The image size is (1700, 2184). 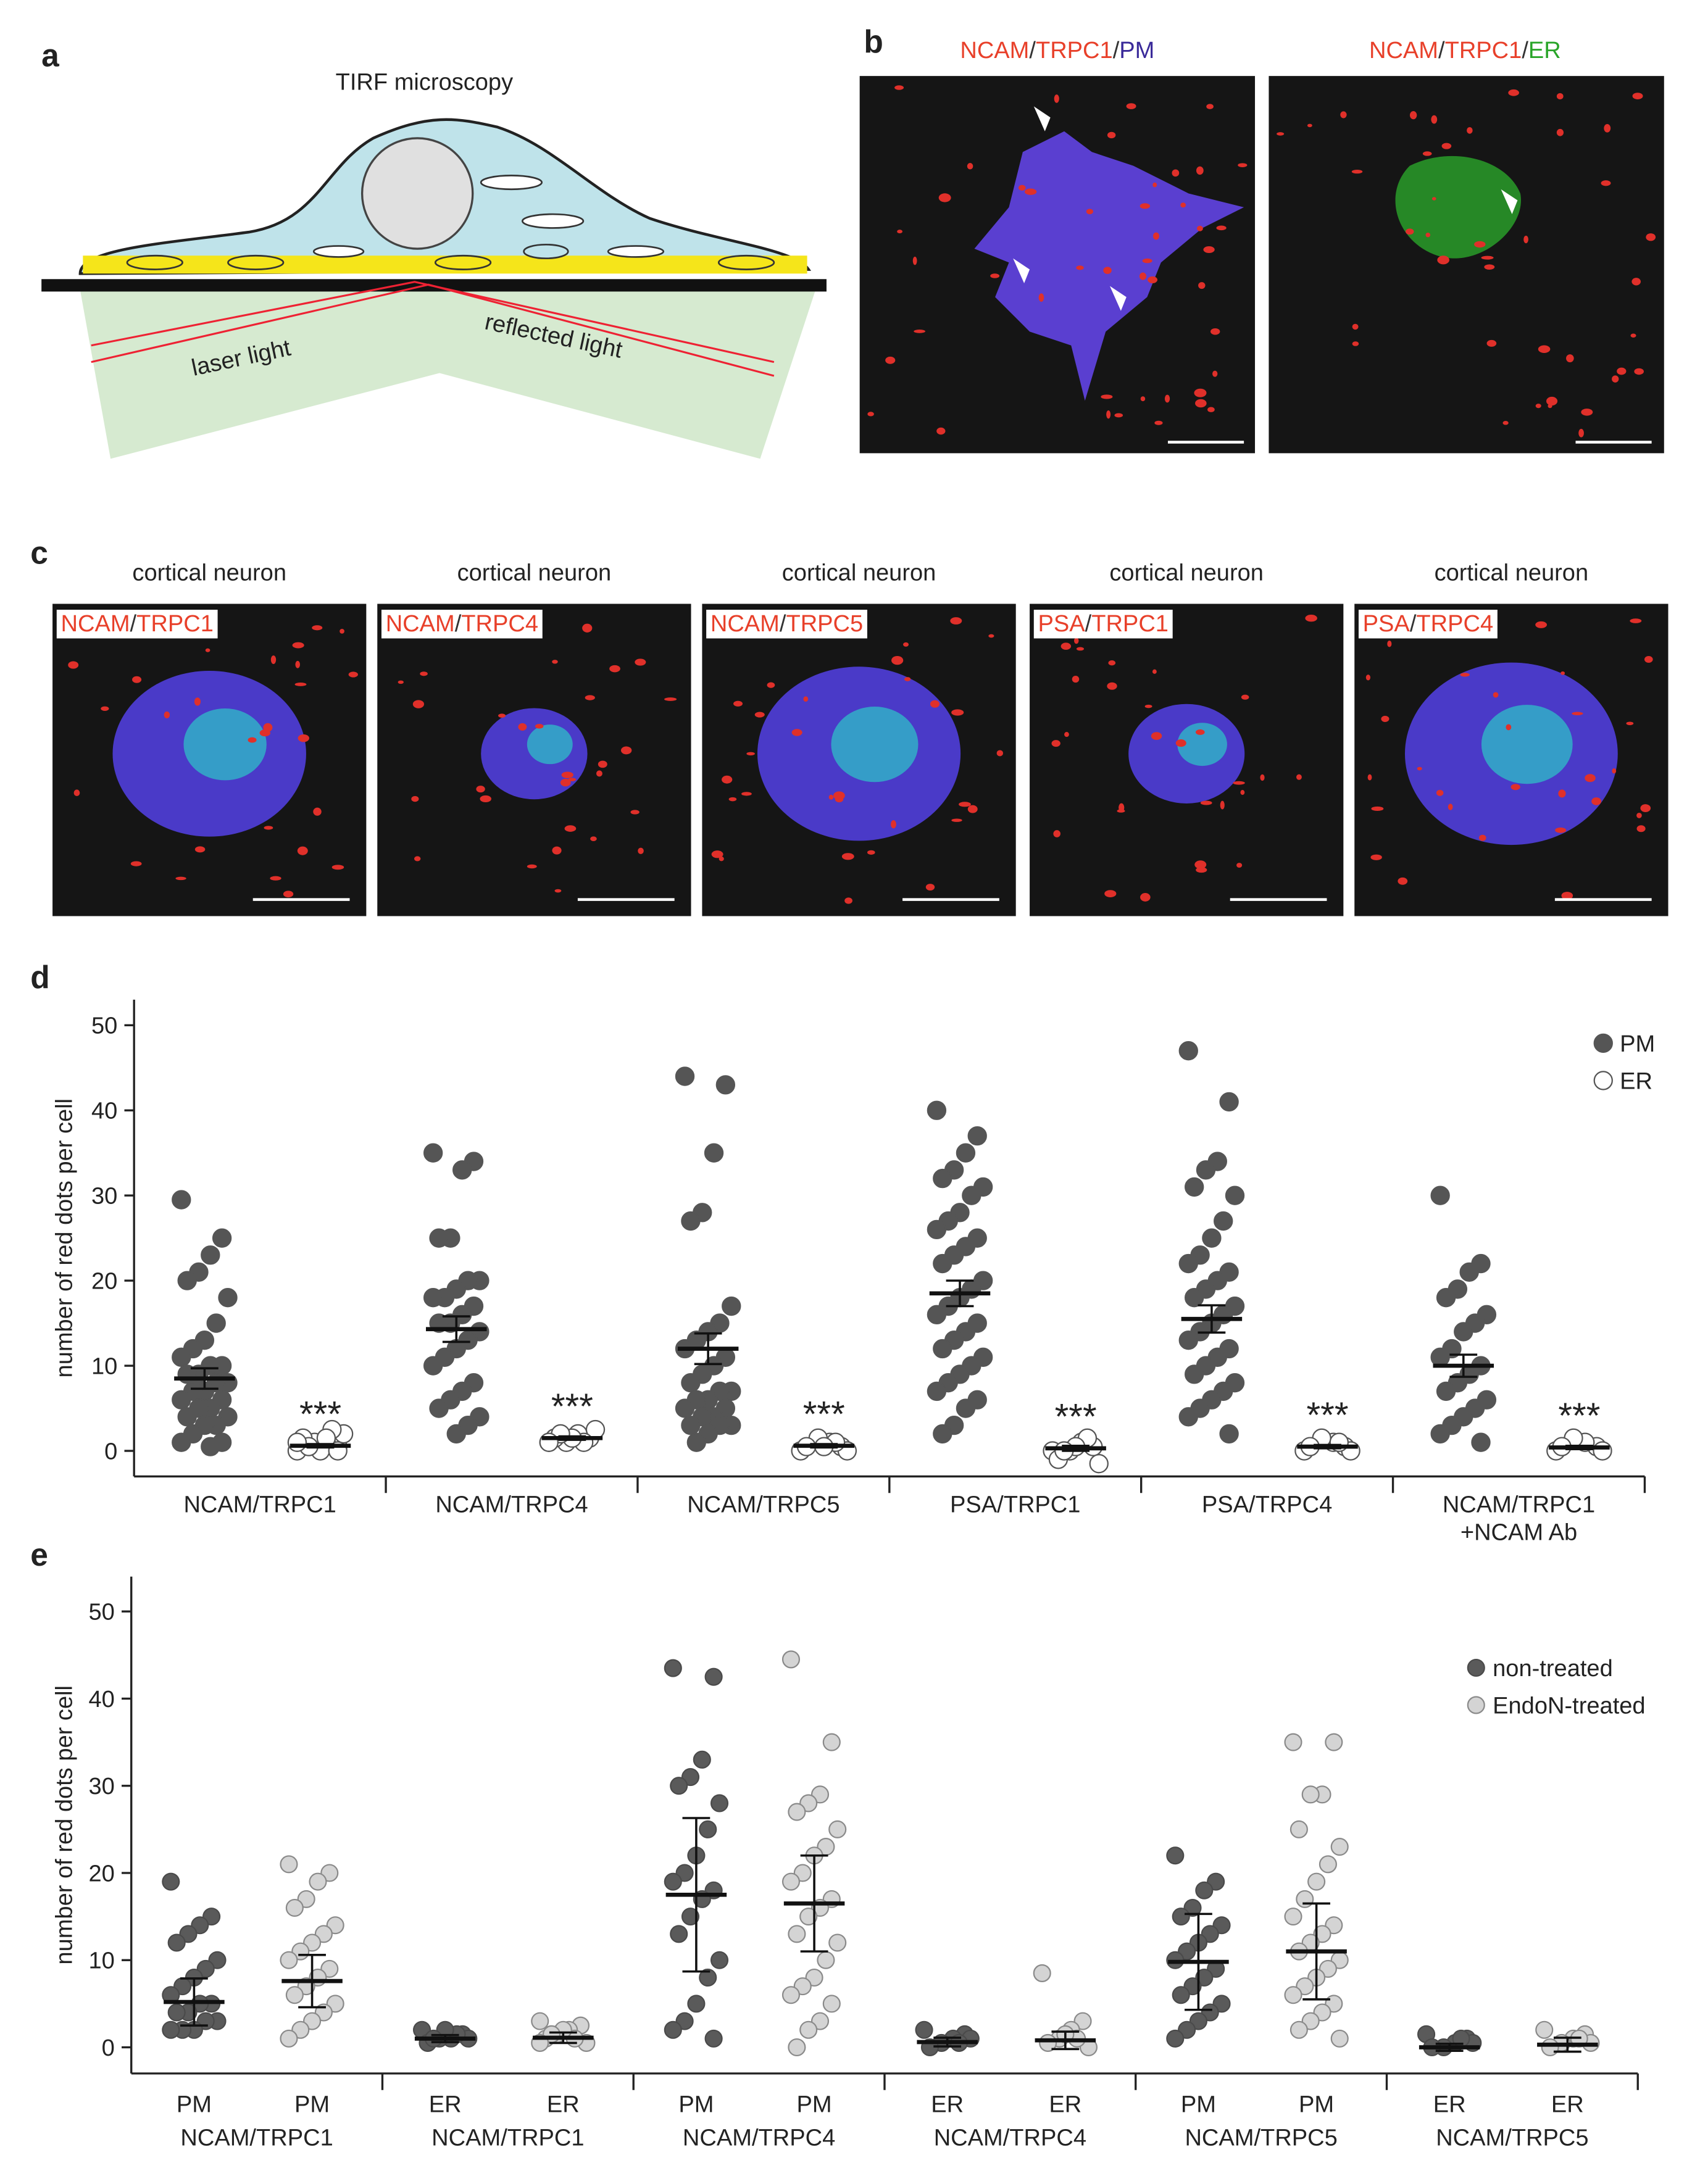 What do you see at coordinates (1553, 1669) in the screenshot?
I see `legend-label: non-treated` at bounding box center [1553, 1669].